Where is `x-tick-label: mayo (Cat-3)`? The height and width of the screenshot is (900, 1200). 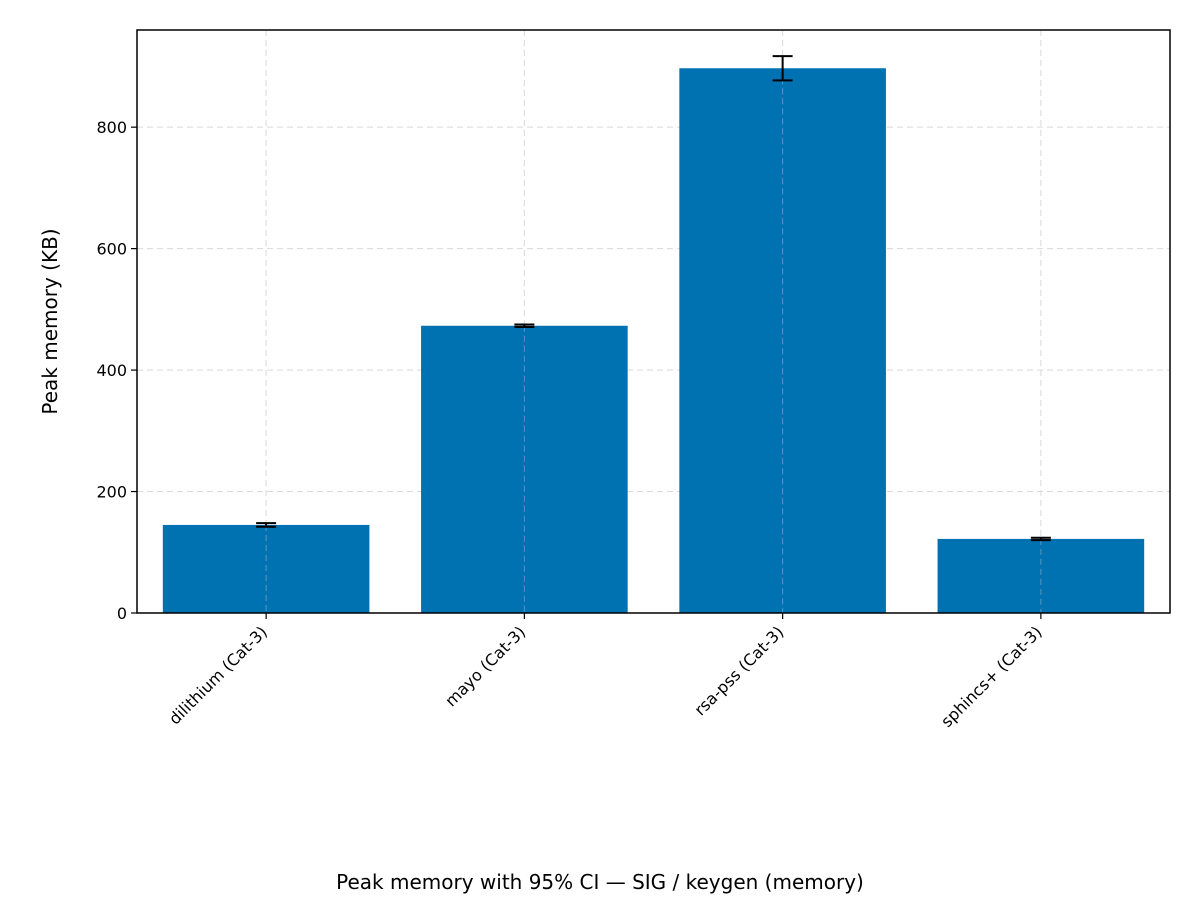 x-tick-label: mayo (Cat-3) is located at coordinates (485, 666).